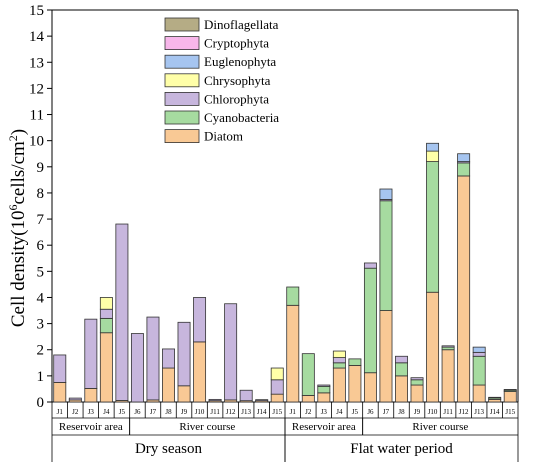 This screenshot has width=550, height=465. Describe the element at coordinates (223, 136) in the screenshot. I see `legend-label: Diatom` at that location.